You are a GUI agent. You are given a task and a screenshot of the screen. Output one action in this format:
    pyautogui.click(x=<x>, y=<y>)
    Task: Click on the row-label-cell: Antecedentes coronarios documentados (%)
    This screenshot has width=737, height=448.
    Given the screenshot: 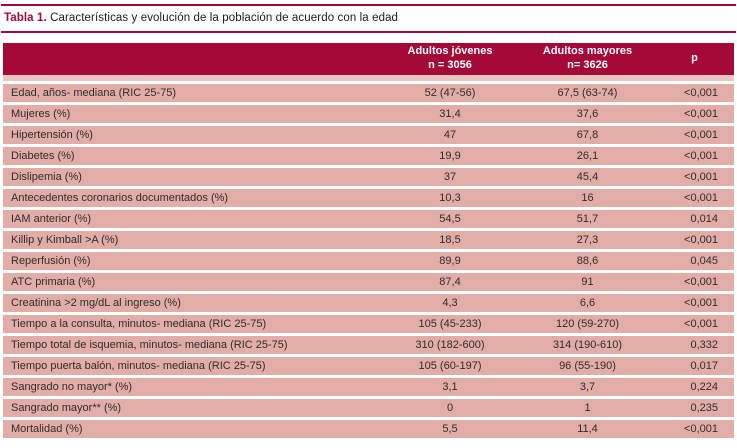 What is the action you would take?
    pyautogui.click(x=191, y=197)
    